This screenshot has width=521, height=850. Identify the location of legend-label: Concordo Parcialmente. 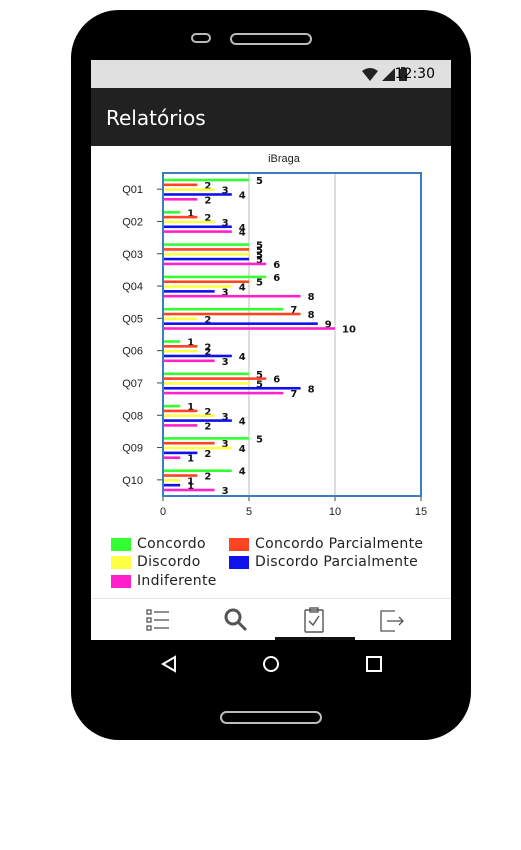
(339, 544).